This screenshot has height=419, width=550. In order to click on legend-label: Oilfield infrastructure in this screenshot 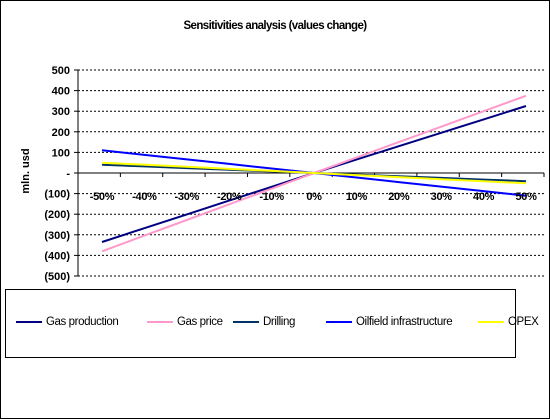, I will do `click(404, 322)`.